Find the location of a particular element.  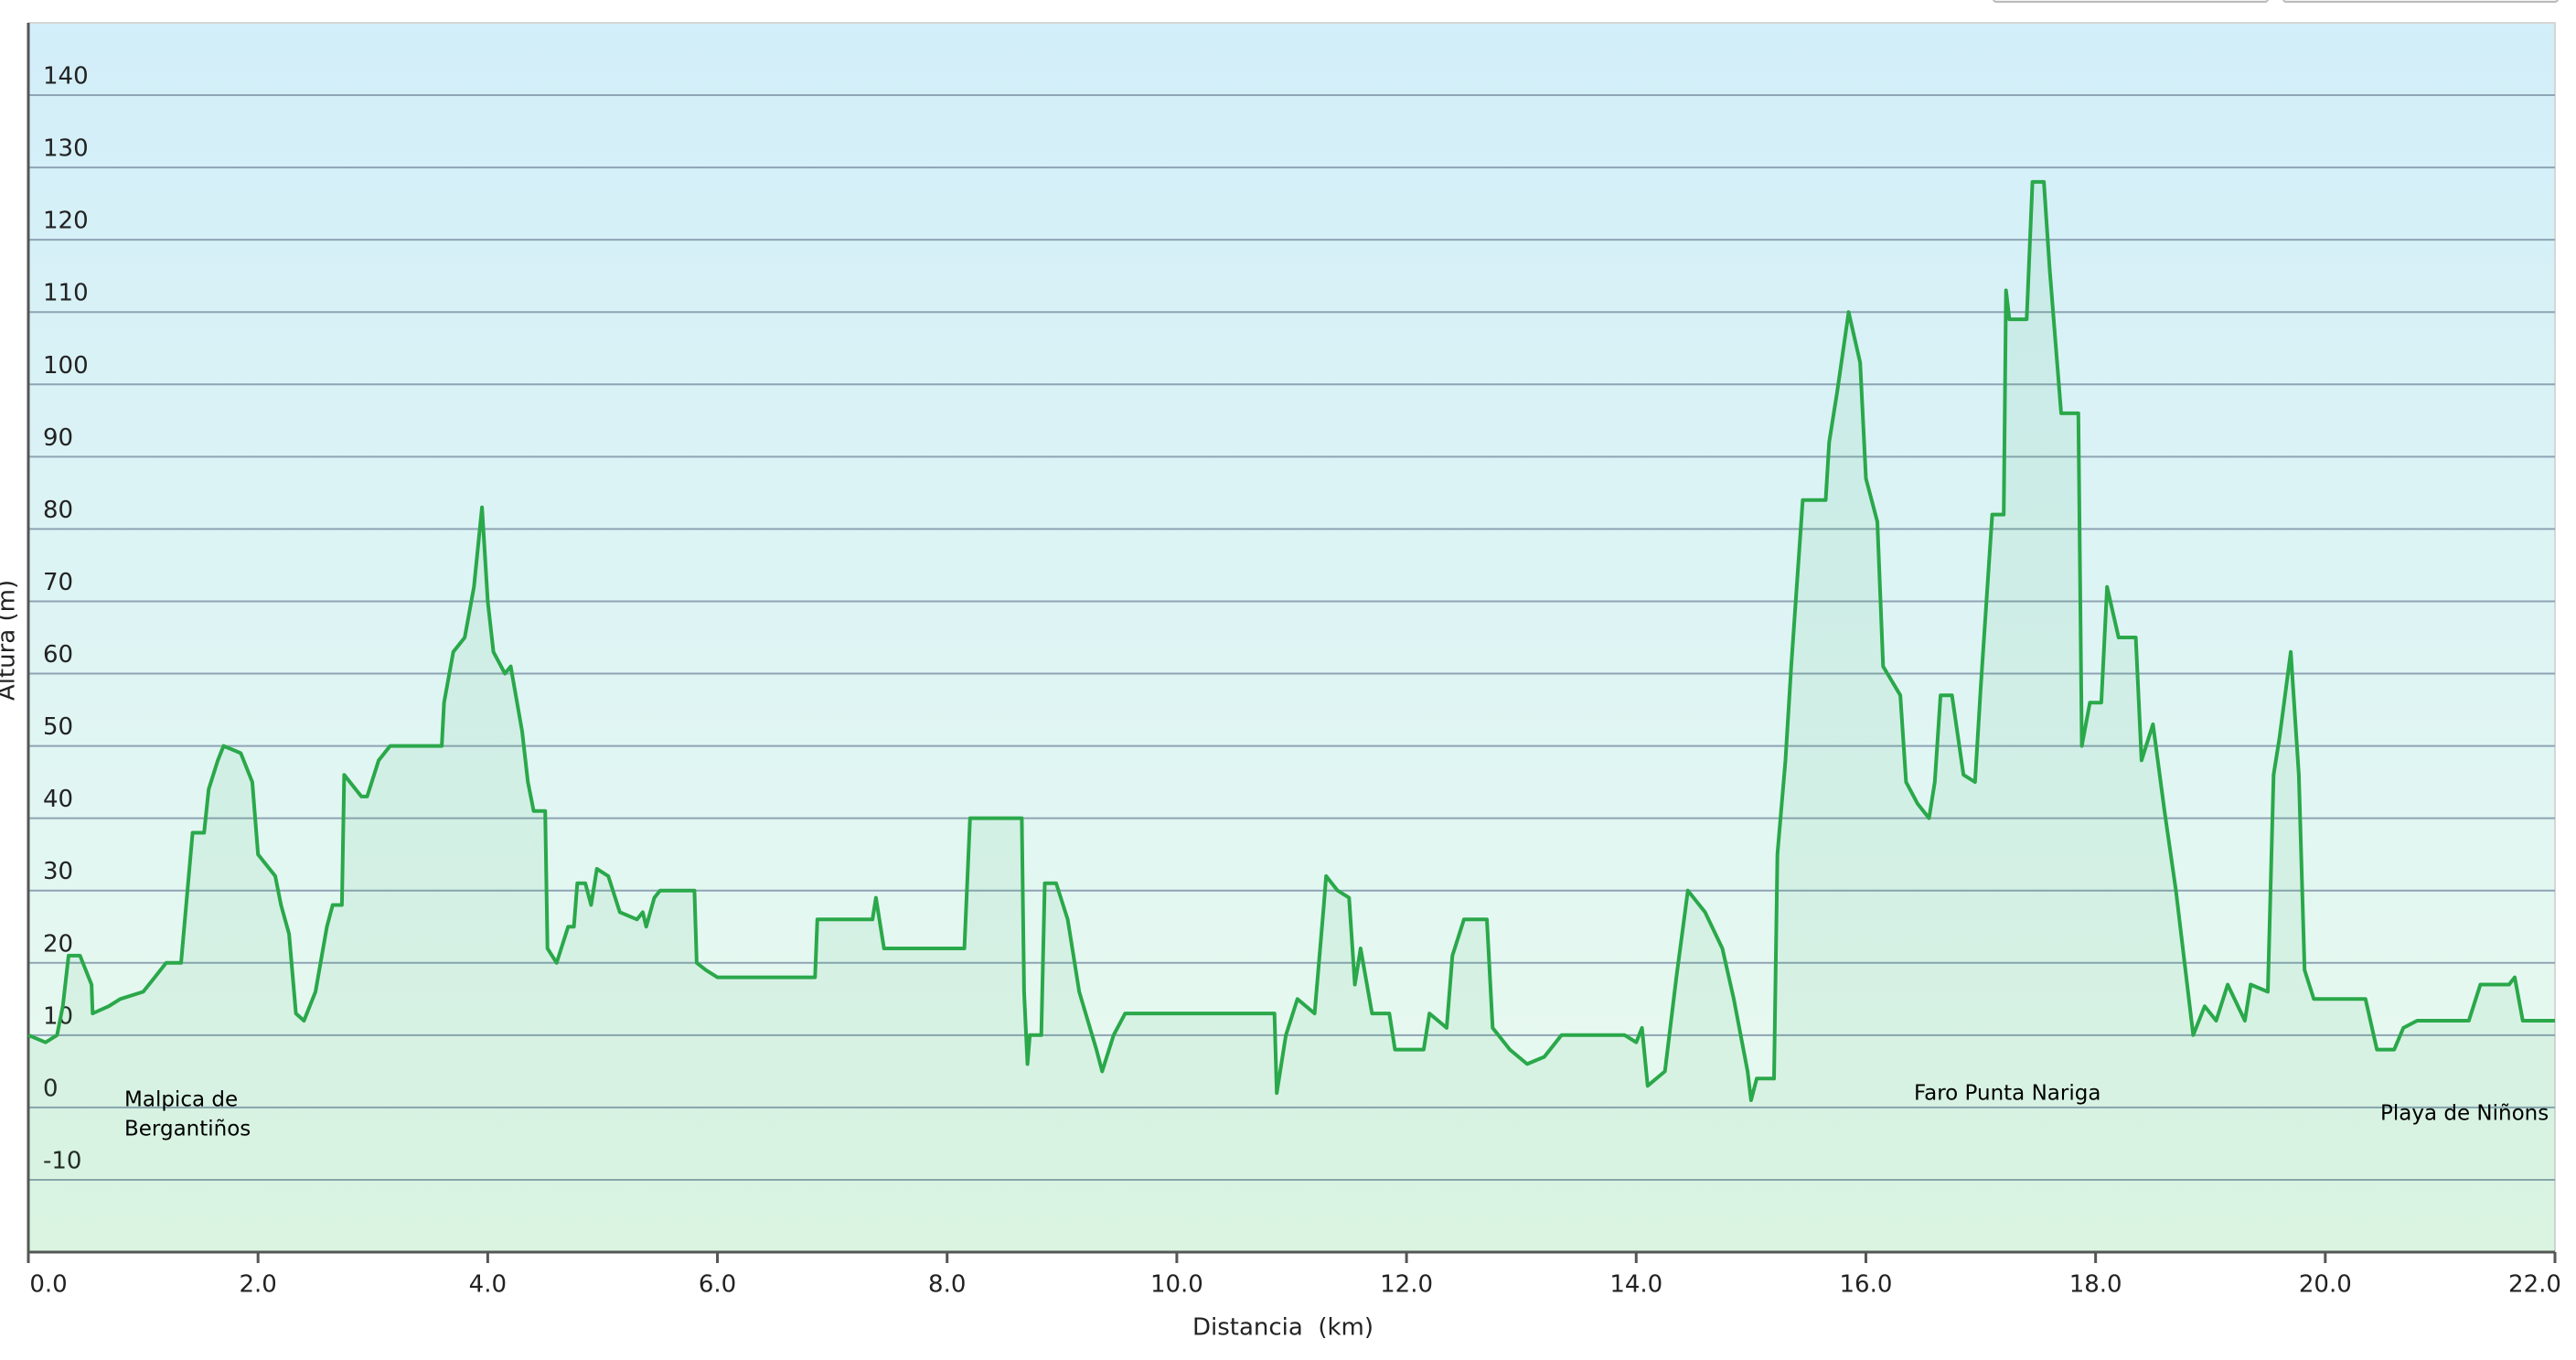

y-tick-label: 70 is located at coordinates (58, 582).